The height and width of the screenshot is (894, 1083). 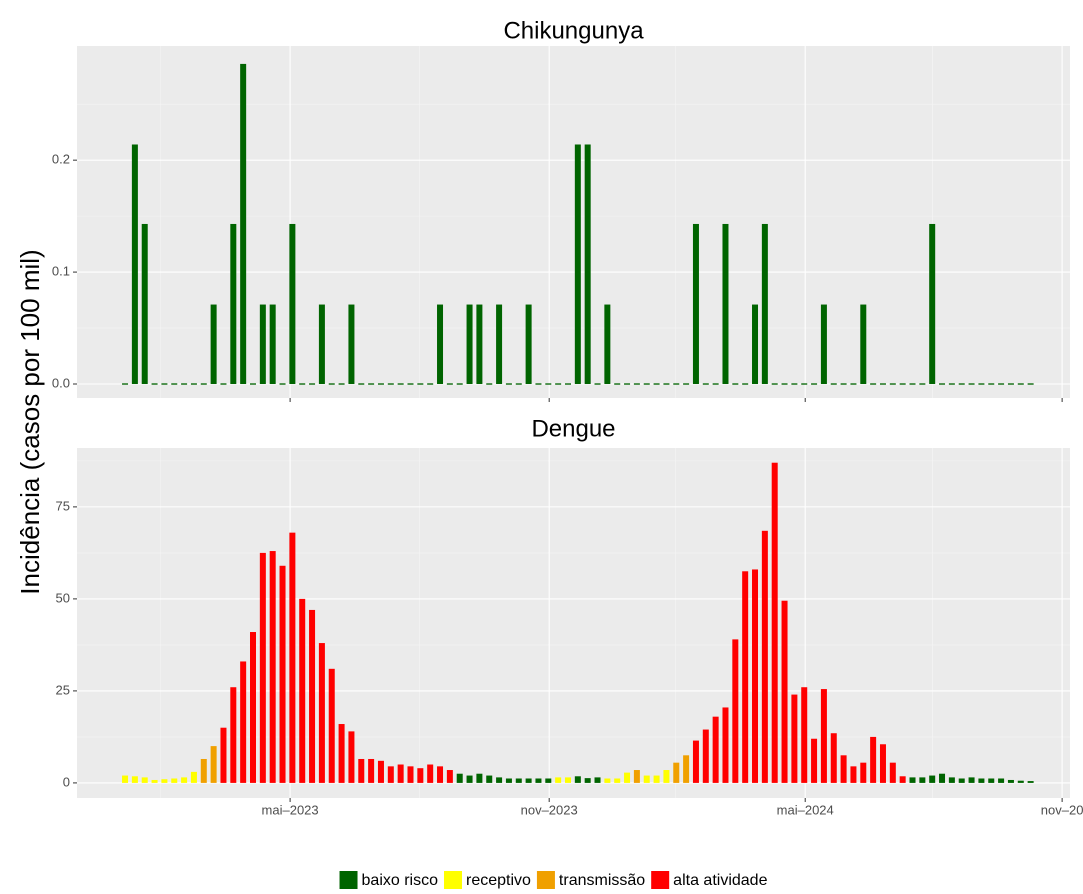 I want to click on y-tick-label: 0.0, so click(x=61, y=382).